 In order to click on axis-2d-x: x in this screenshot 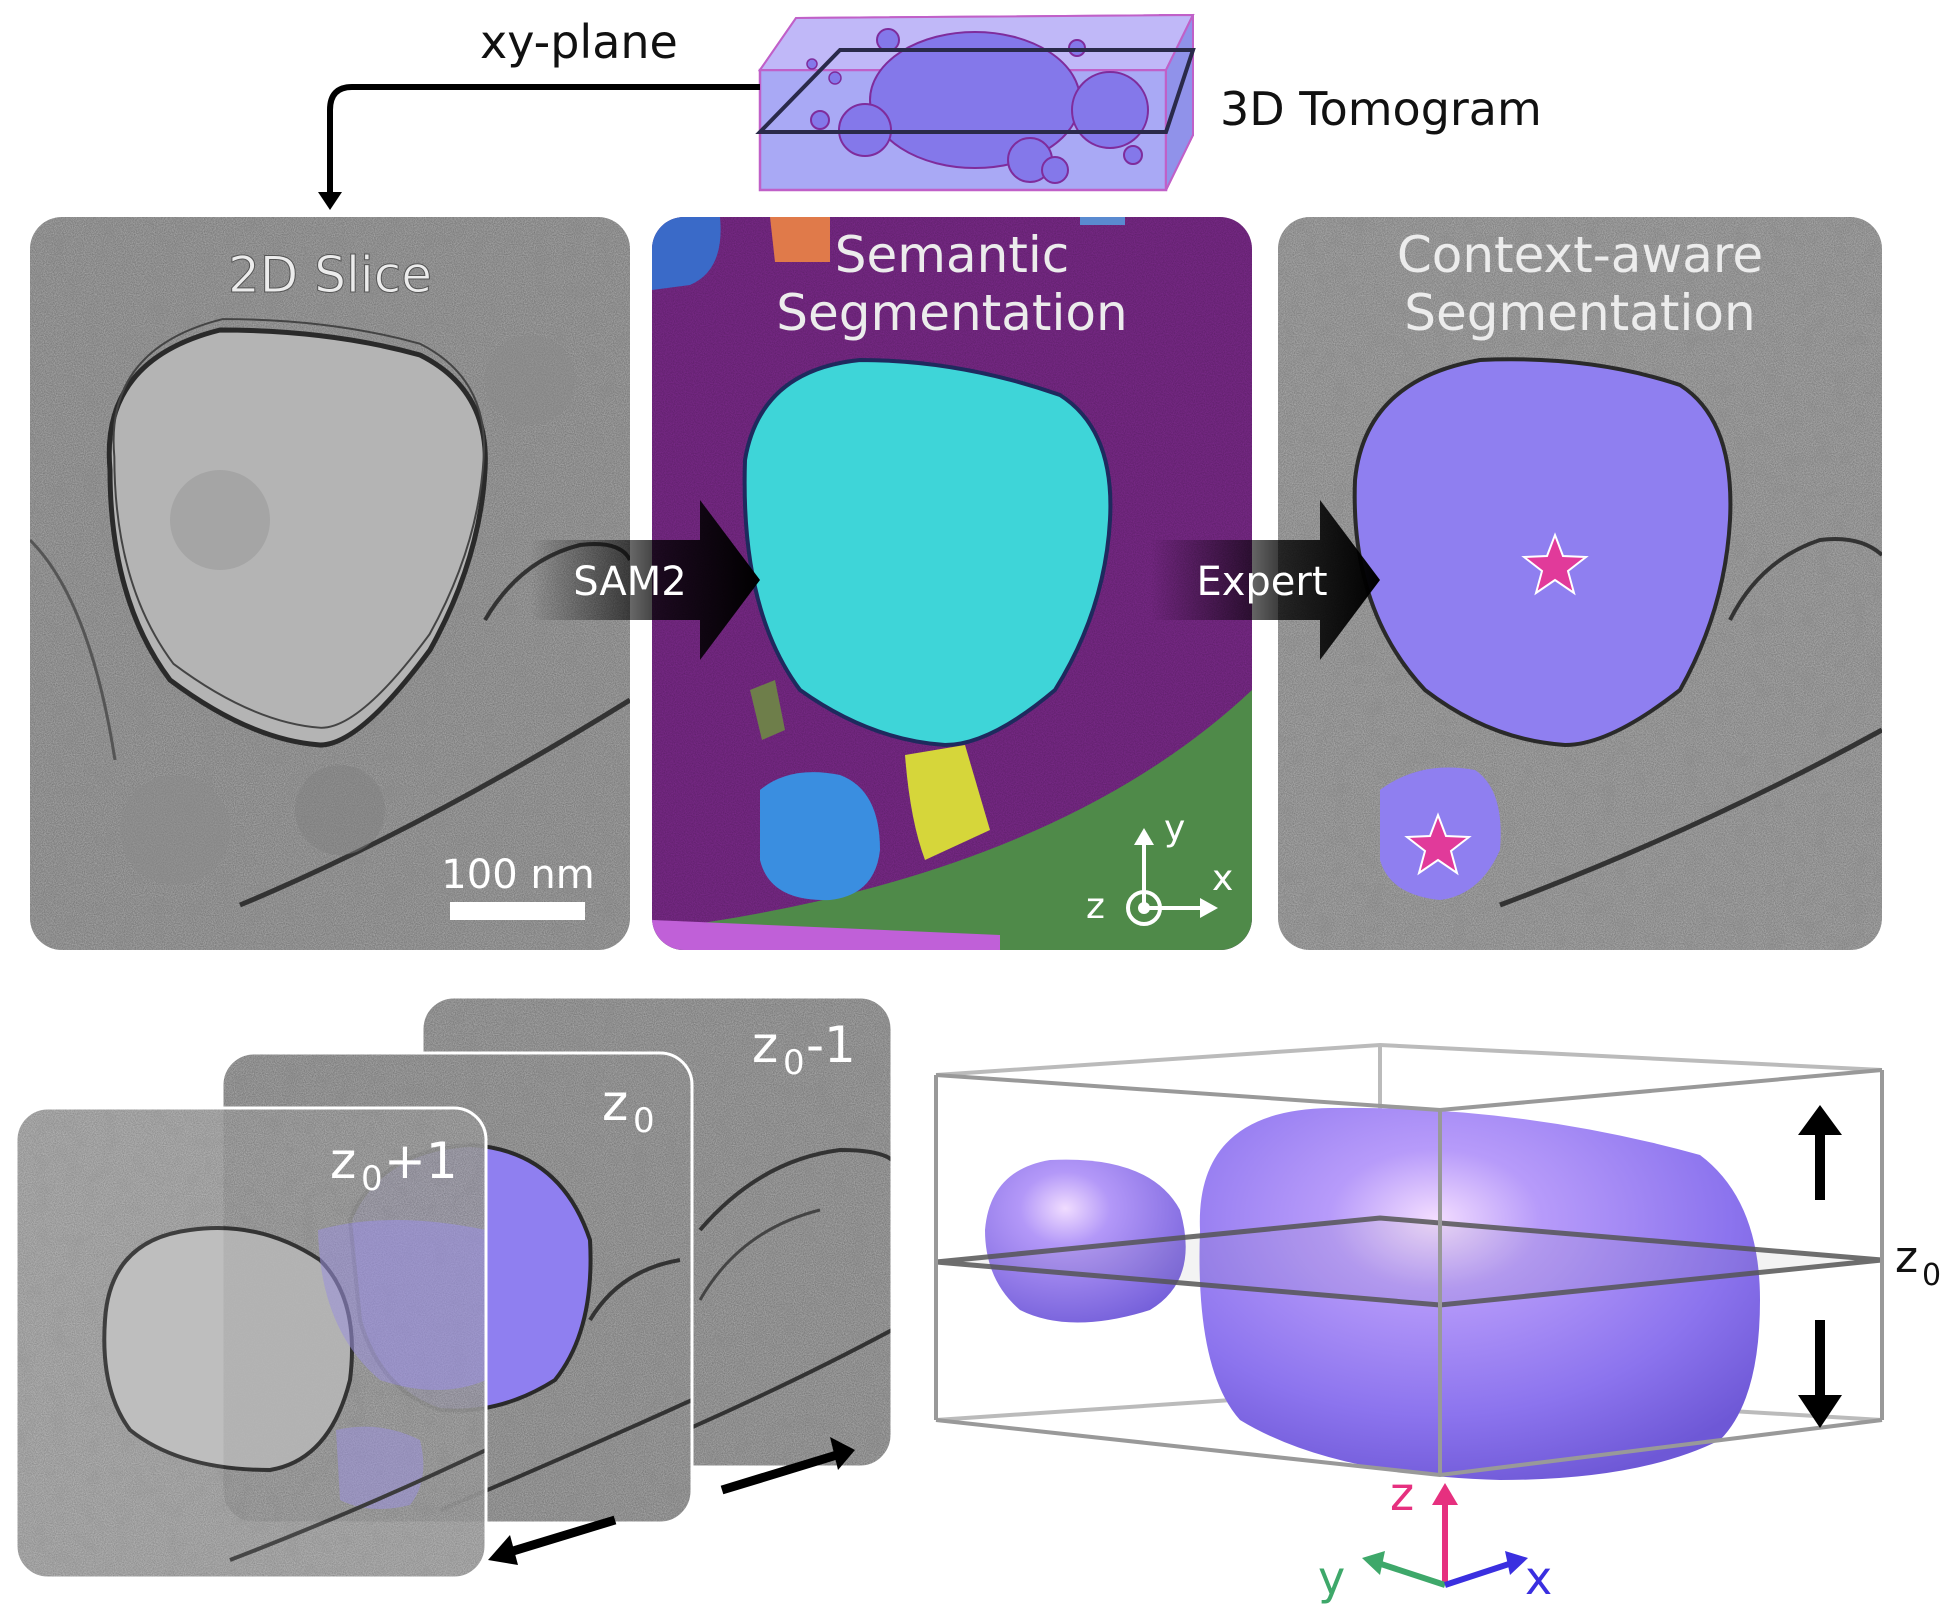, I will do `click(1222, 878)`.